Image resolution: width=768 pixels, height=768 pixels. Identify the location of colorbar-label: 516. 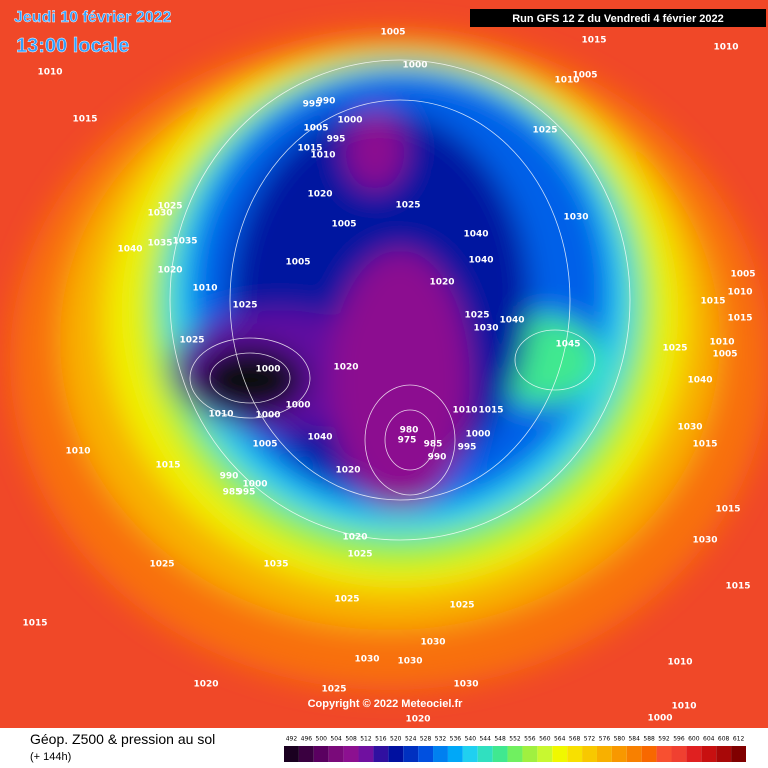
(381, 739).